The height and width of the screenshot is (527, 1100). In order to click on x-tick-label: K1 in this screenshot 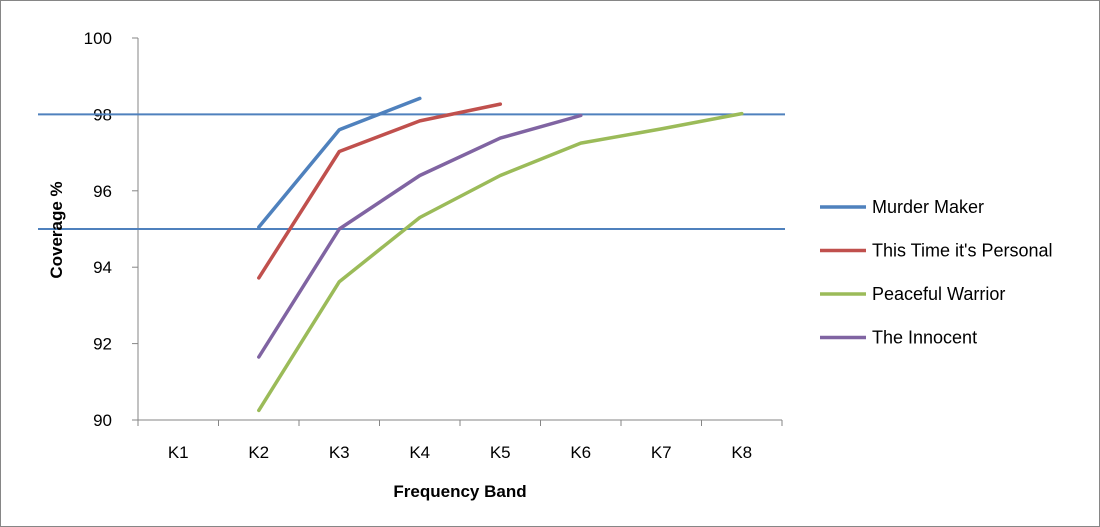, I will do `click(178, 452)`.